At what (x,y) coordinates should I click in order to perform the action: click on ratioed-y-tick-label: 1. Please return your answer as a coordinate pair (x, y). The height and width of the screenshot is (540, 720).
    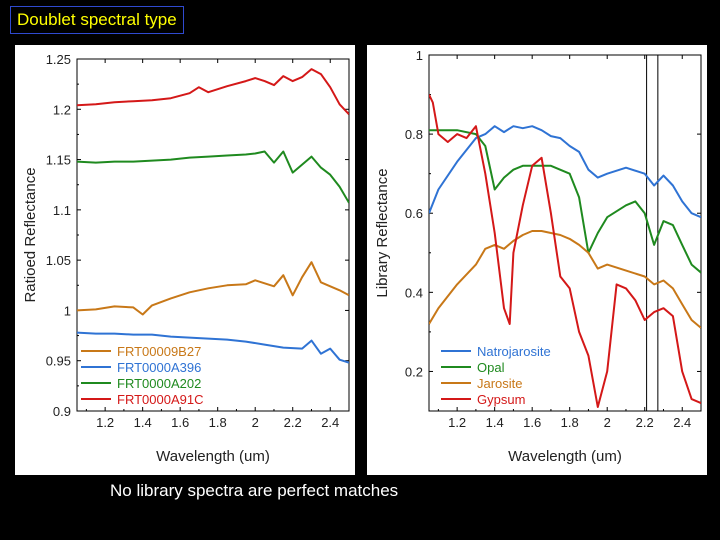
    Looking at the image, I should click on (67, 310).